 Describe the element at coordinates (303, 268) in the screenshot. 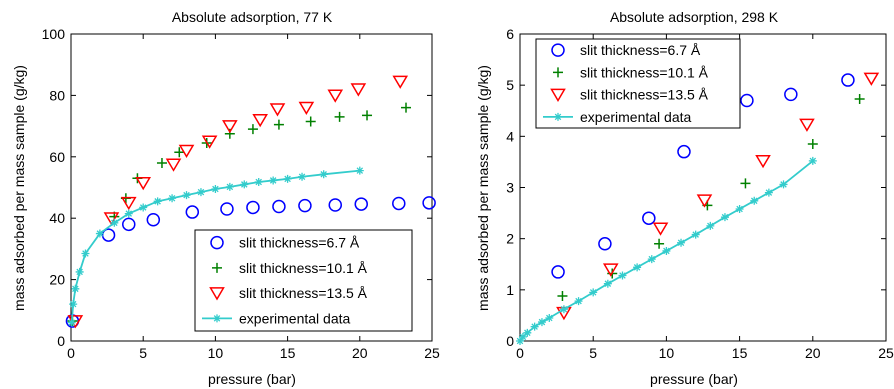

I see `legend-label: slit thickness=10.1 Å` at that location.